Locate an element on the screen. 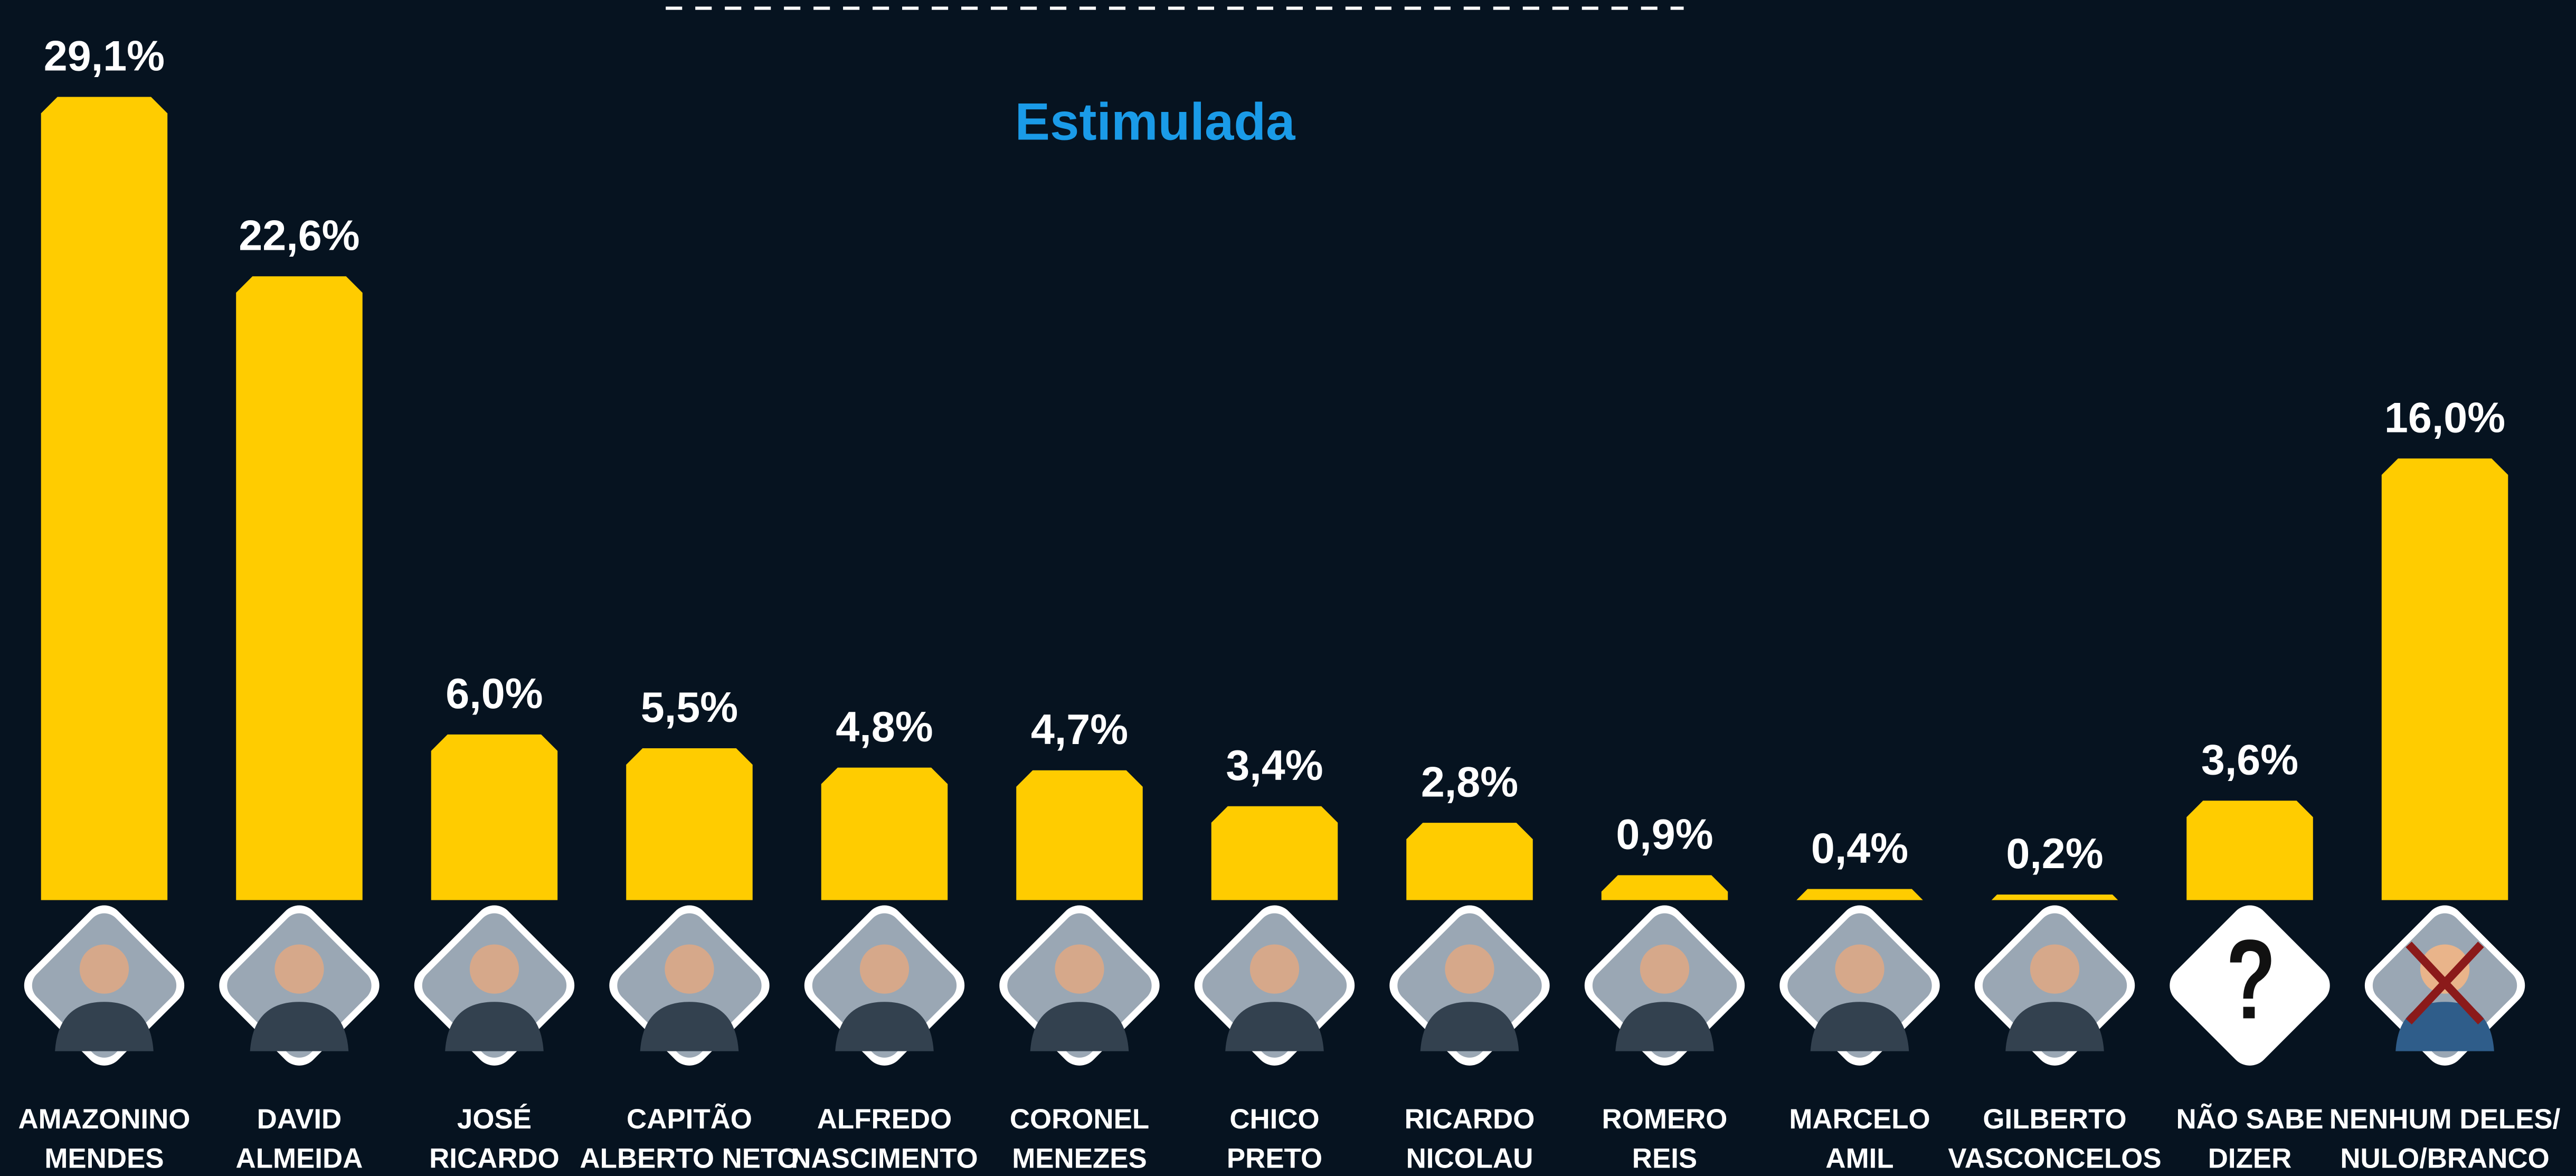 The width and height of the screenshot is (2576, 1176). x-tick-label: DIZER is located at coordinates (2250, 1158).